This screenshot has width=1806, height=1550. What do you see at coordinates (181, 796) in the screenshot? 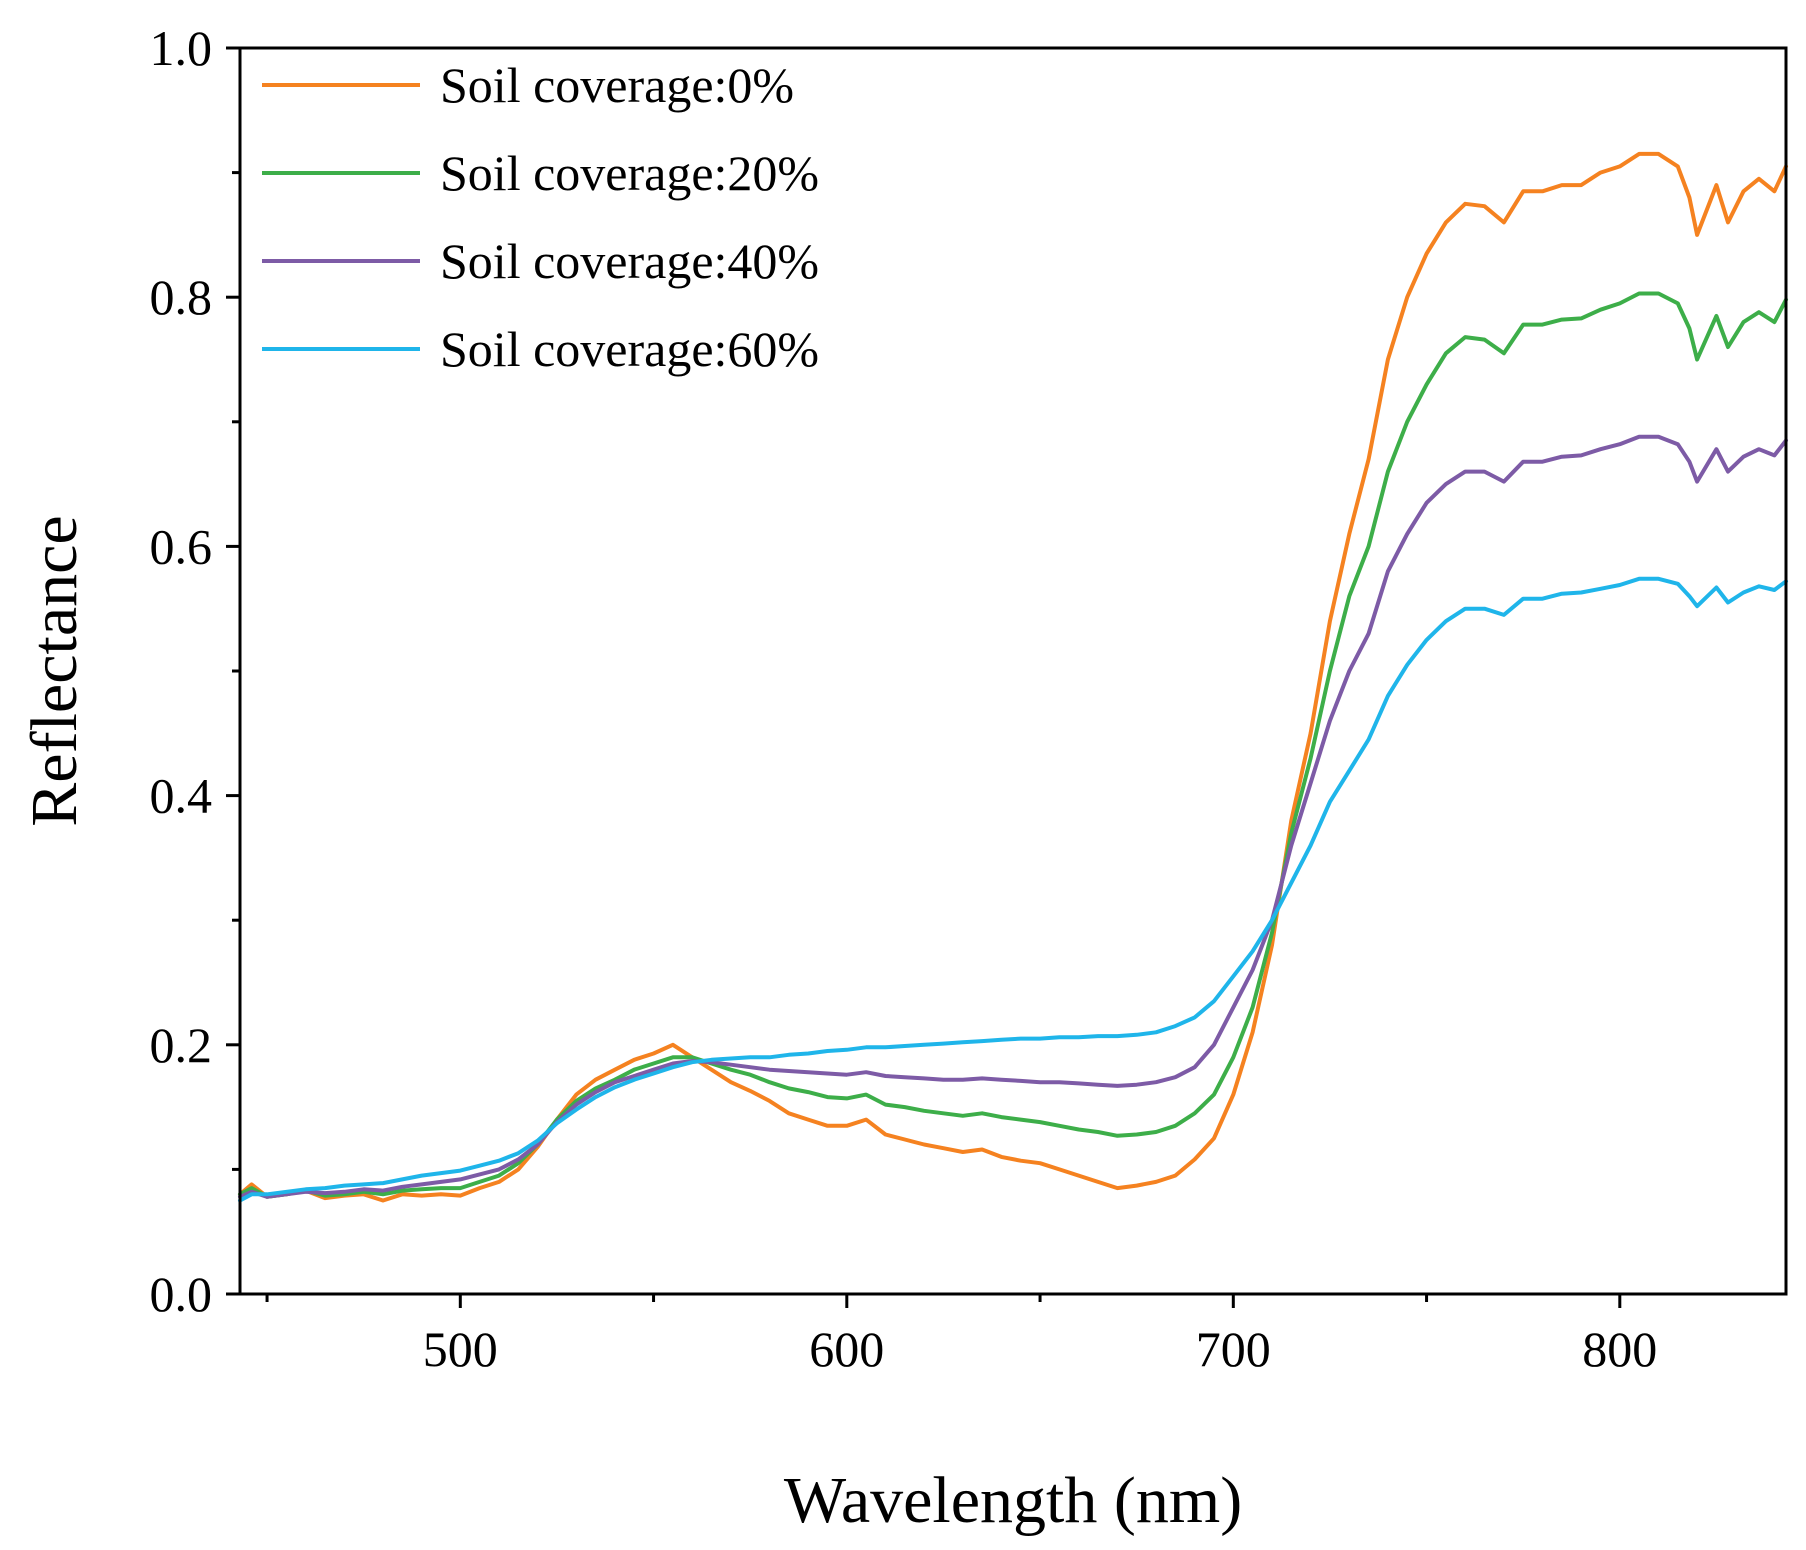
I see `y-tick-label: 0.4` at bounding box center [181, 796].